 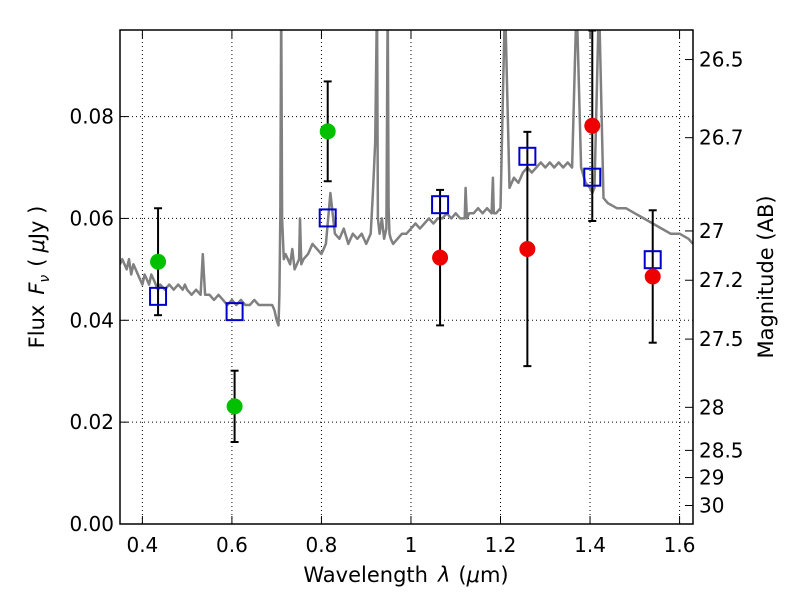 I want to click on x-tick-label: 1.4, so click(x=590, y=545).